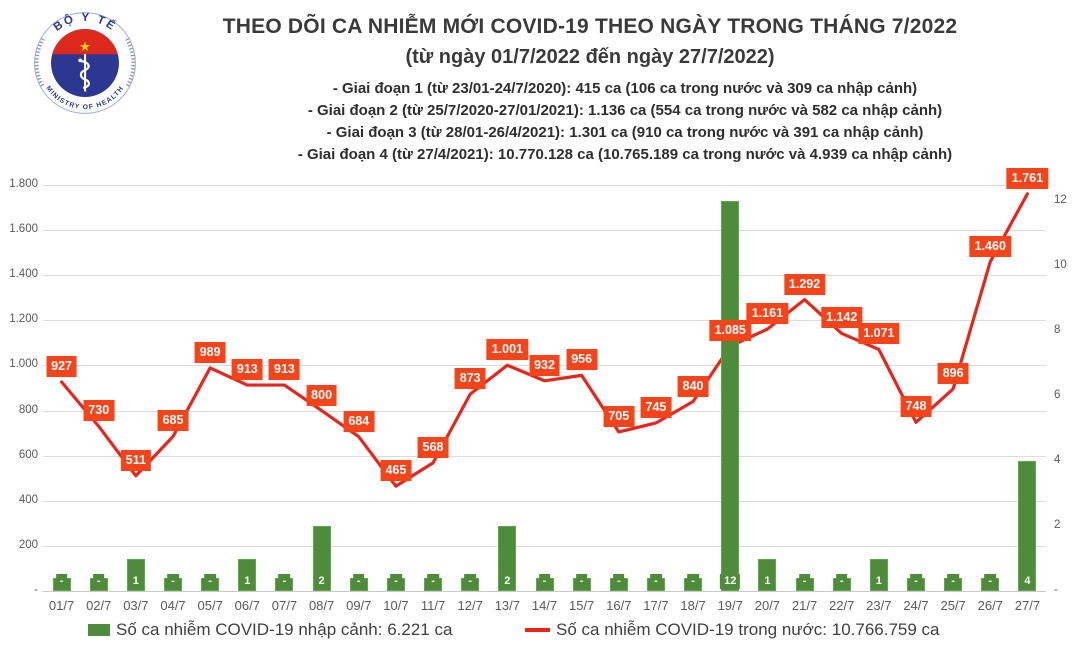 This screenshot has height=647, width=1082. What do you see at coordinates (284, 370) in the screenshot?
I see `domestic-cases-data-label: 913` at bounding box center [284, 370].